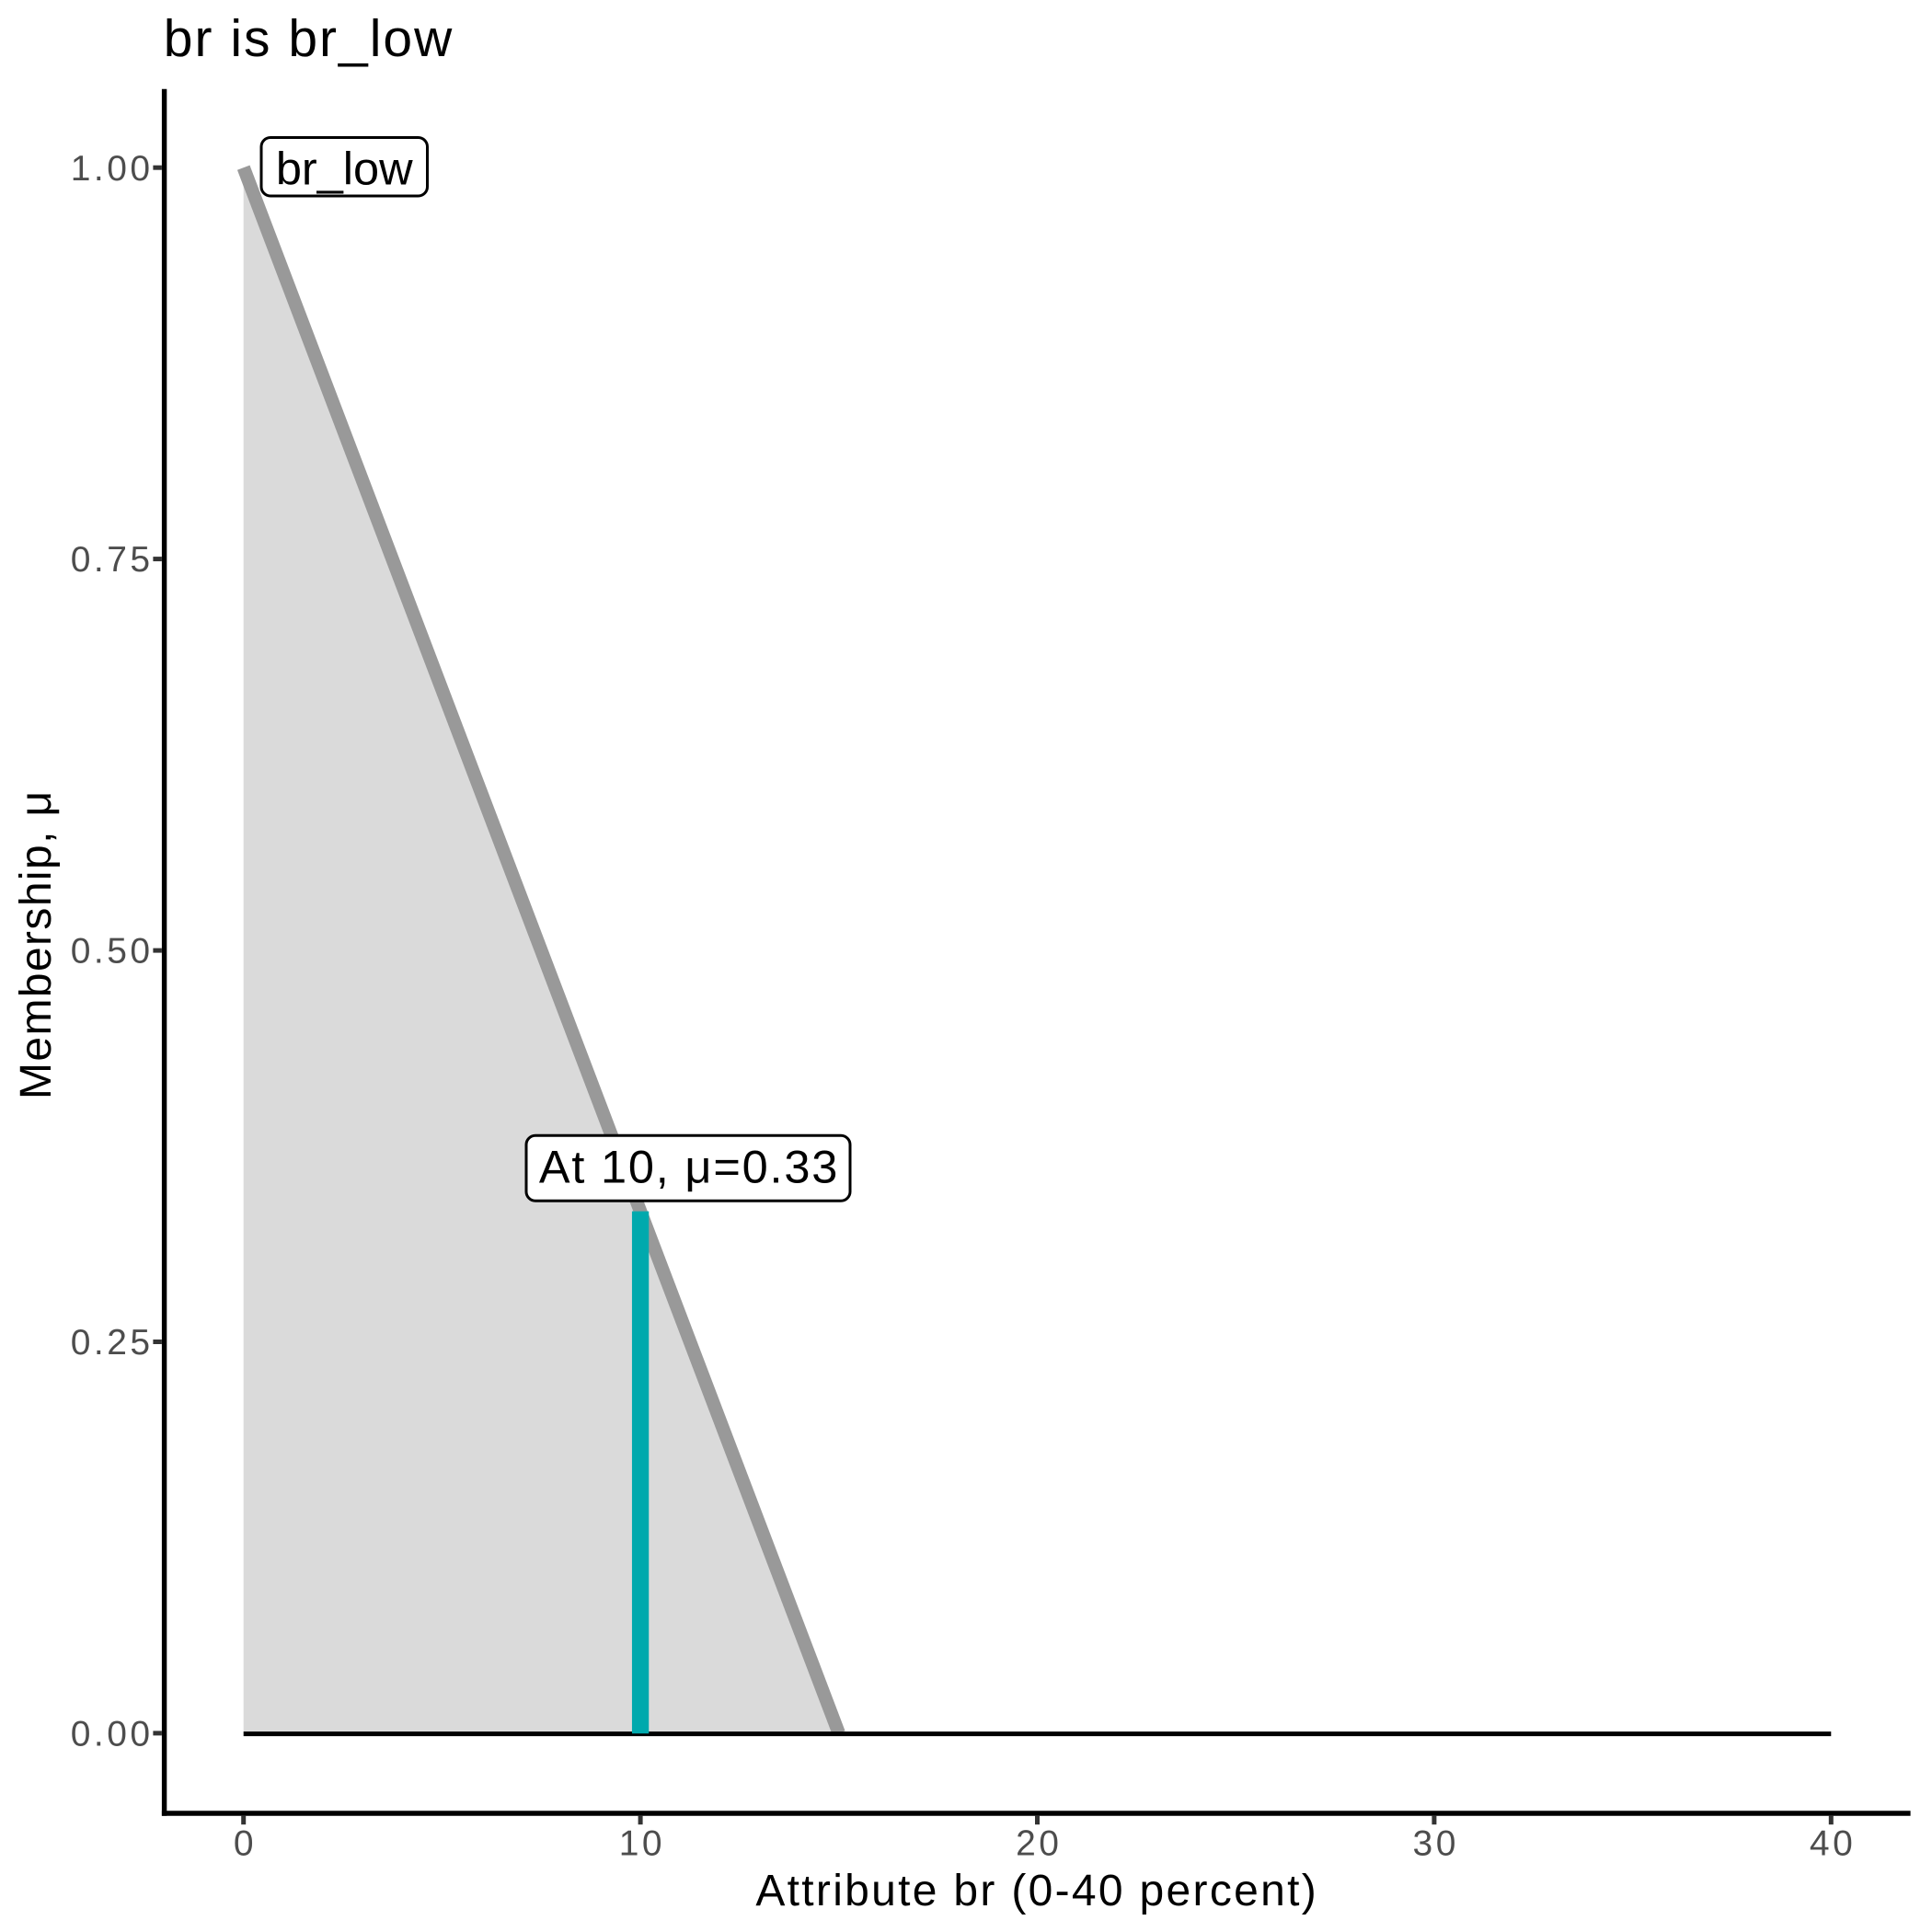  Describe the element at coordinates (112, 1734) in the screenshot. I see `svg-text: 0.00` at that location.